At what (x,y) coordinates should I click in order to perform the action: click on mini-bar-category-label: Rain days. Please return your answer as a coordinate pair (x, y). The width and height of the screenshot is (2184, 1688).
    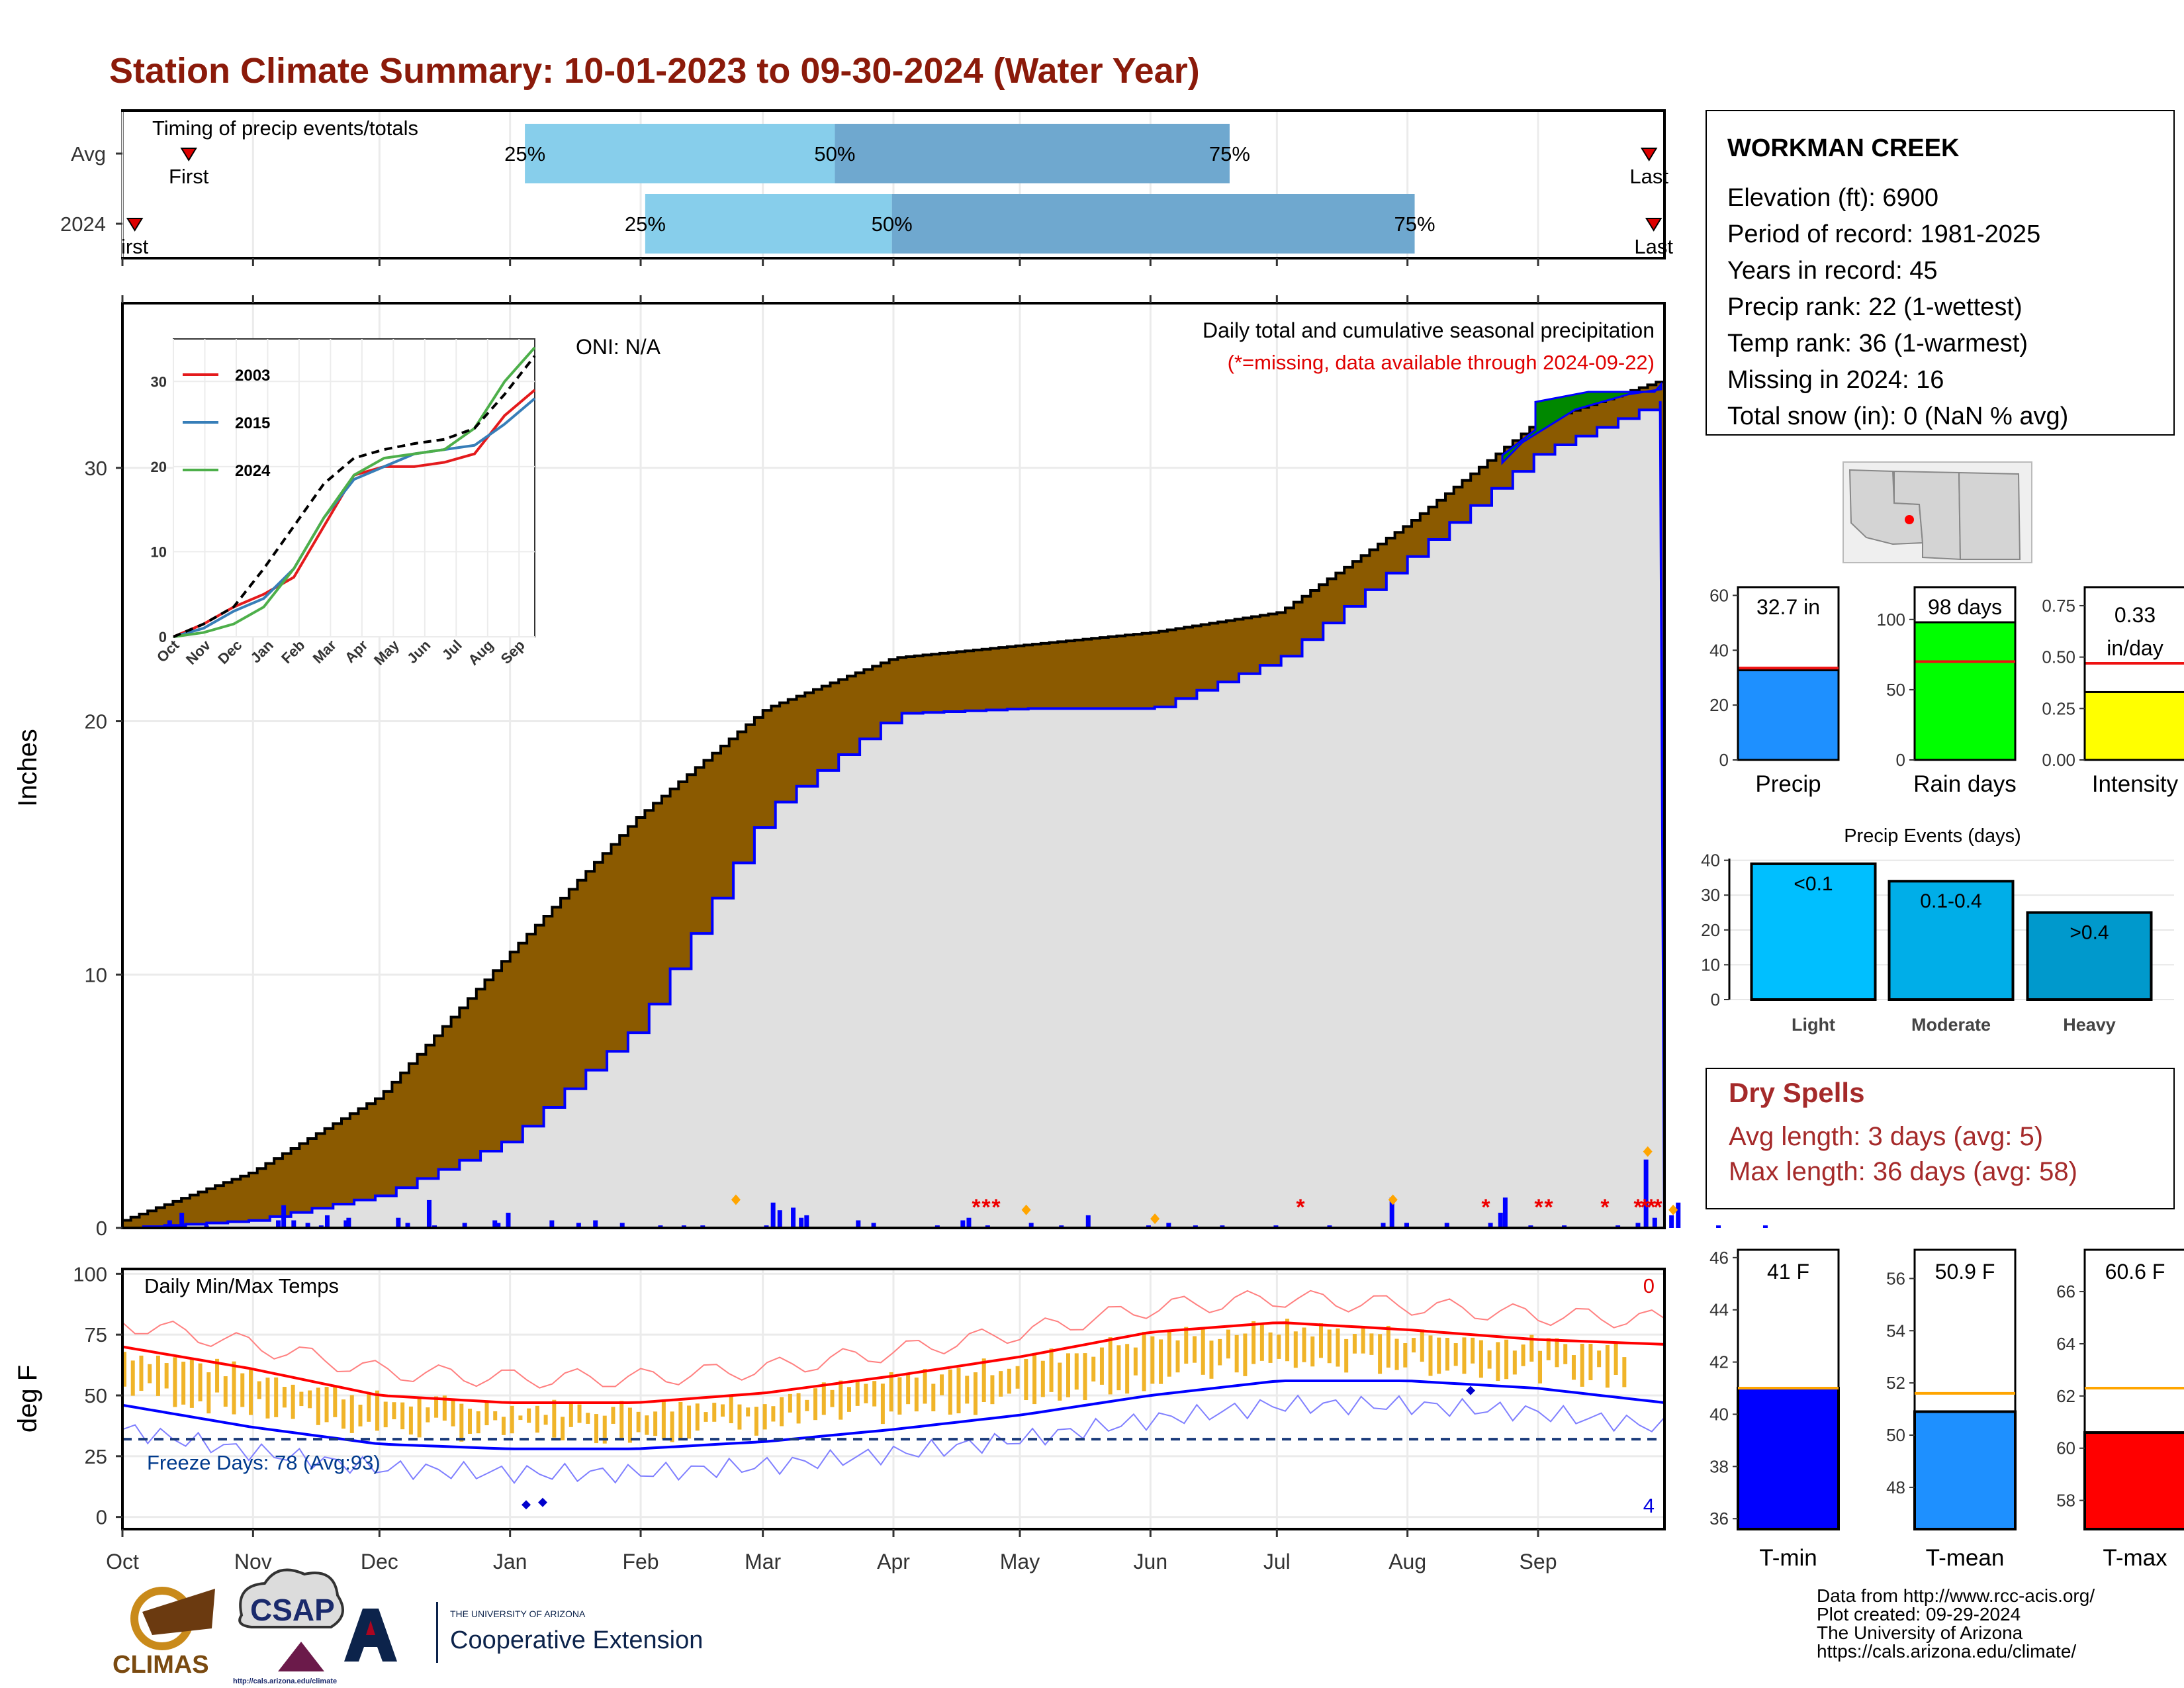
    Looking at the image, I should click on (1965, 784).